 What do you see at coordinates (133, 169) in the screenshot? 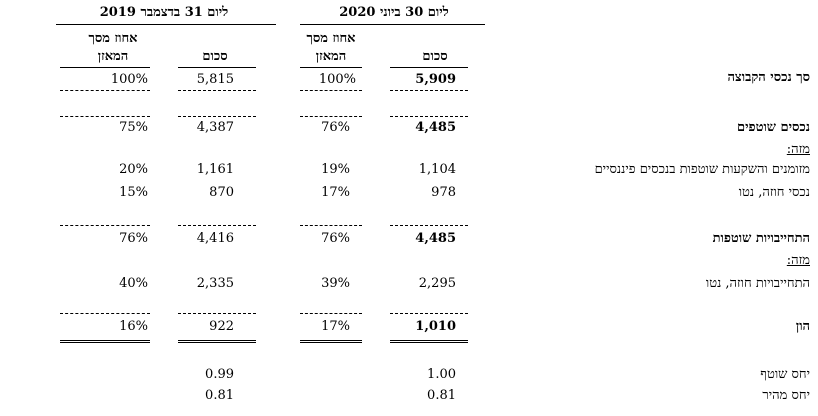
I see `cell-pct-2019: 20%` at bounding box center [133, 169].